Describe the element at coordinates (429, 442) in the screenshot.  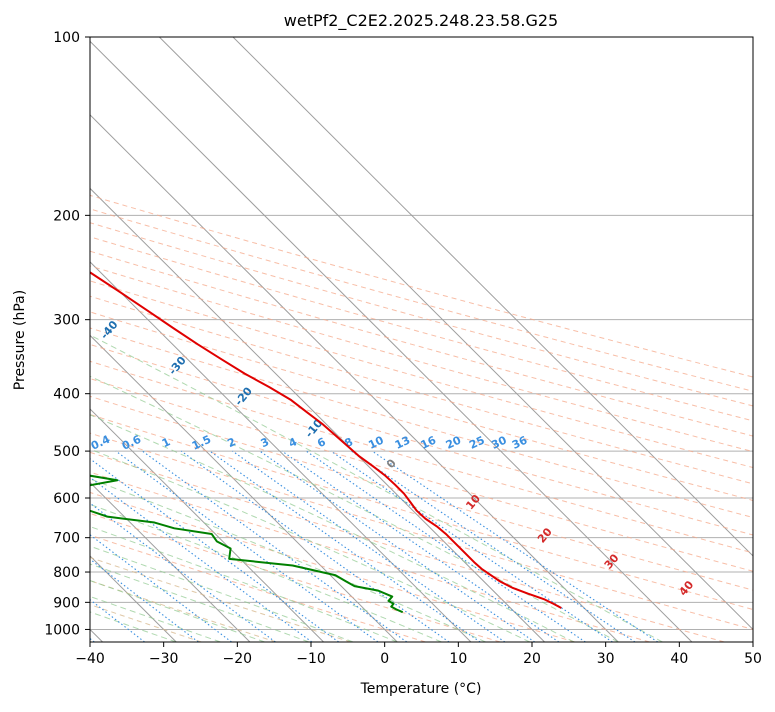
I see `mixing-ratio-label: 16` at that location.